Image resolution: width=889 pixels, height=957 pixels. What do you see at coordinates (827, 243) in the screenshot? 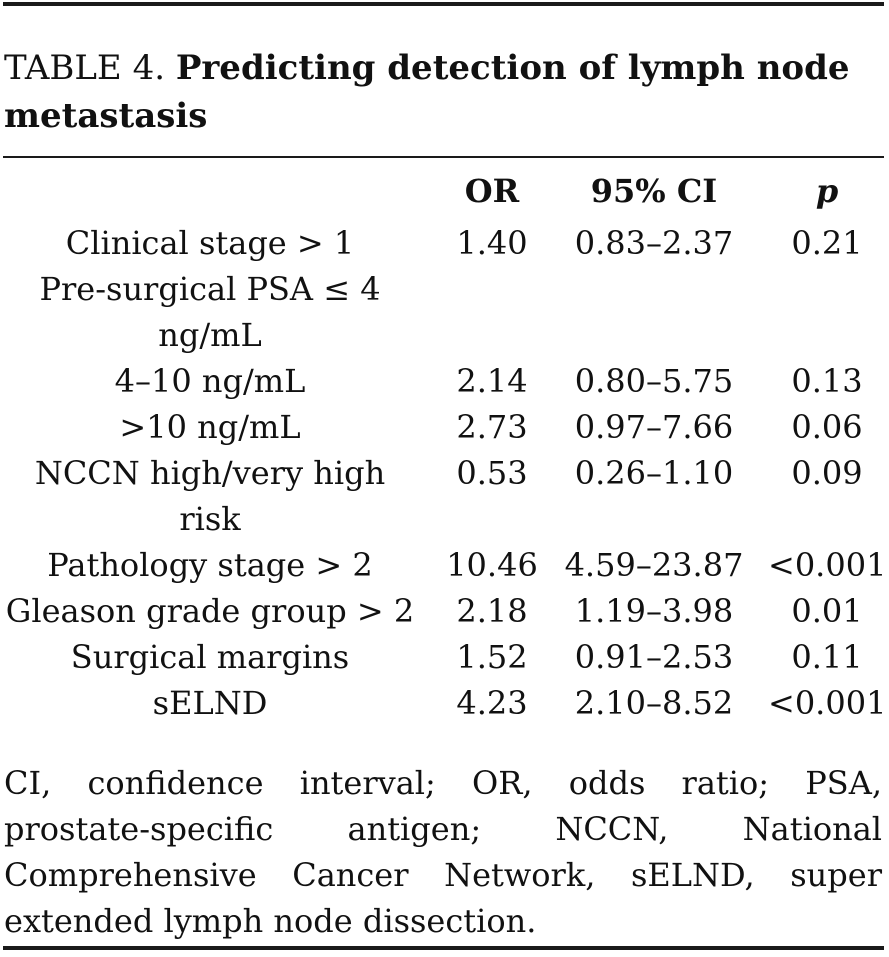
I see `row-p: 0.21` at bounding box center [827, 243].